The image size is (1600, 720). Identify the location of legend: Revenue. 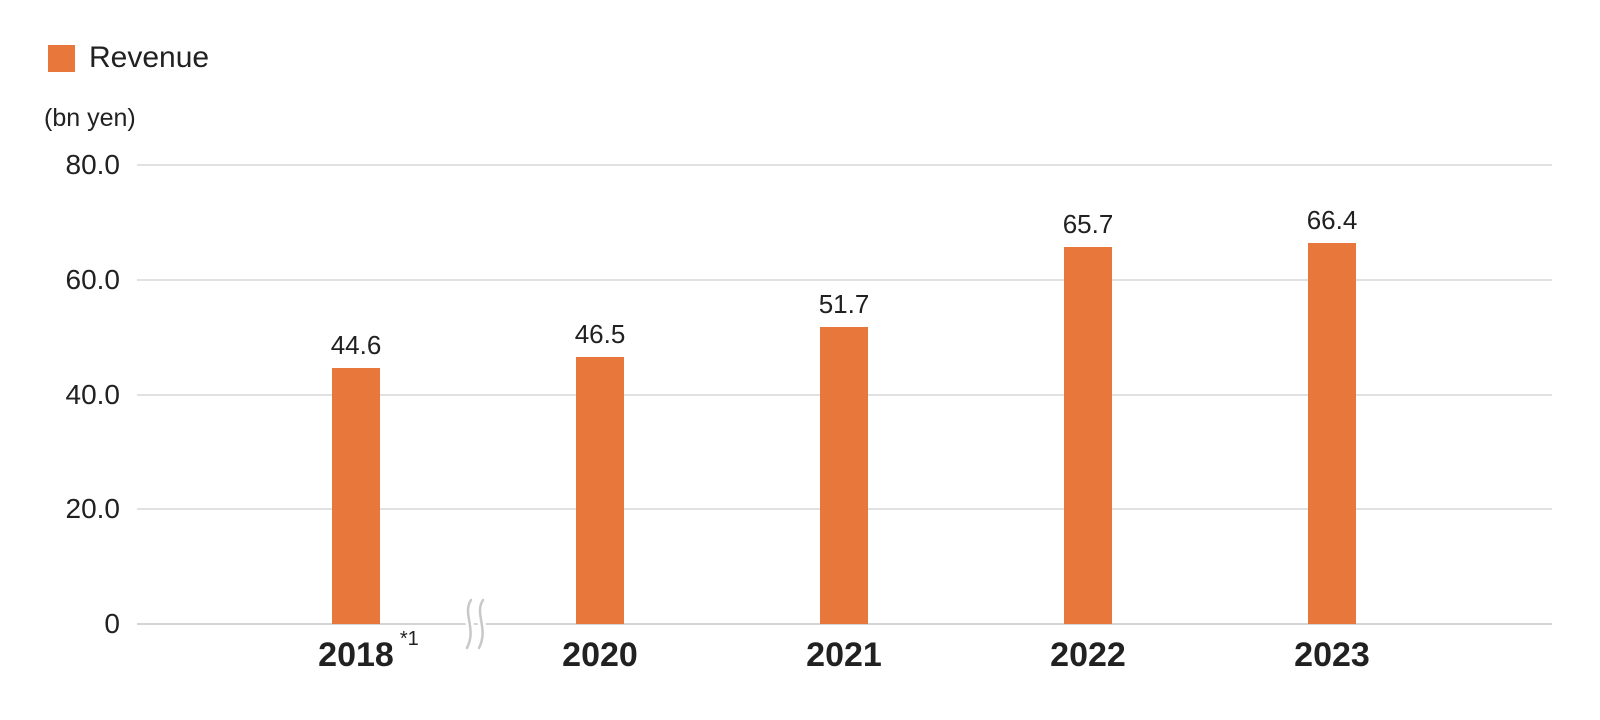
(128, 58).